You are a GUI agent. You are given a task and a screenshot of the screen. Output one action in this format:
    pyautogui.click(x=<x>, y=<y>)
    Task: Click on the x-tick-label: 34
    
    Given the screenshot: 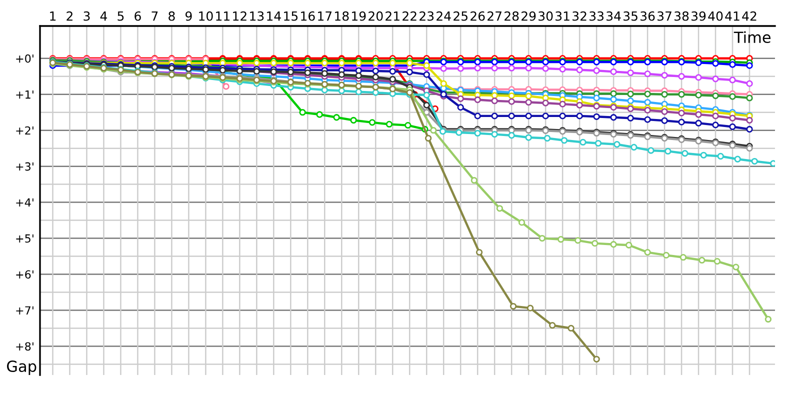 What is the action you would take?
    pyautogui.click(x=613, y=16)
    